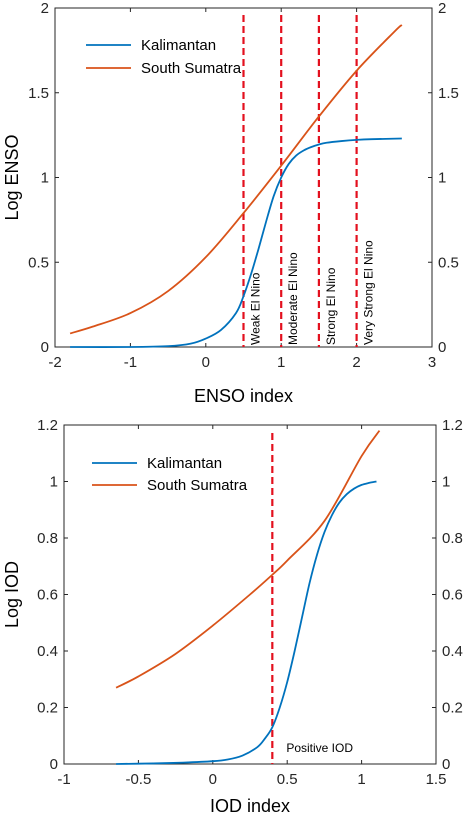 This screenshot has width=474, height=822. I want to click on y-tick-label: 2, so click(45, 8).